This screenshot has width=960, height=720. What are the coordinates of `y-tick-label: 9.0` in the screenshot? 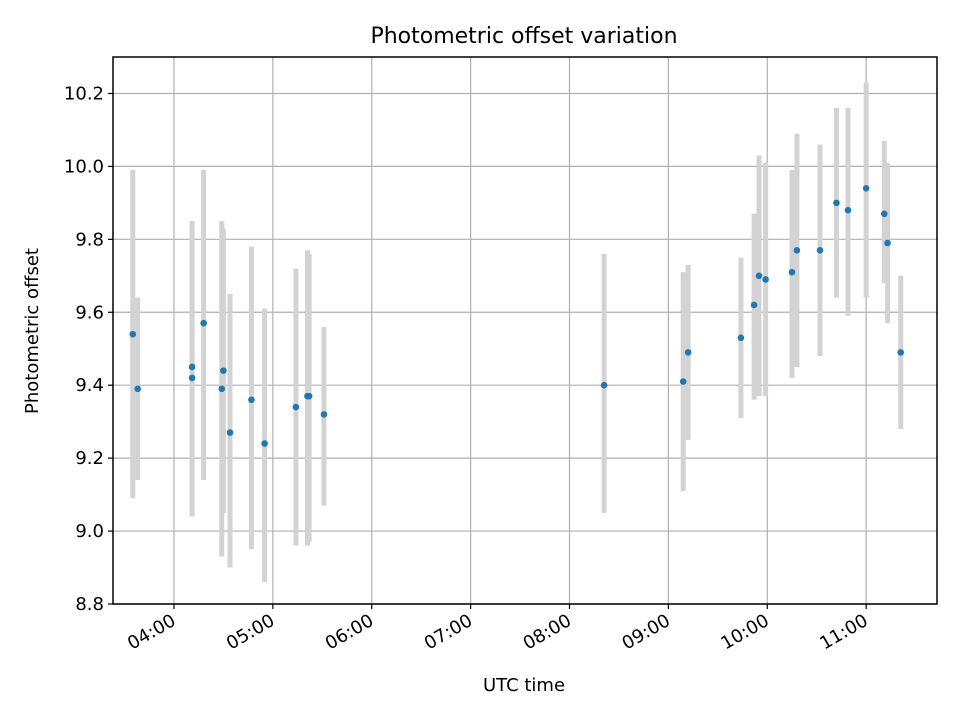 It's located at (89, 531).